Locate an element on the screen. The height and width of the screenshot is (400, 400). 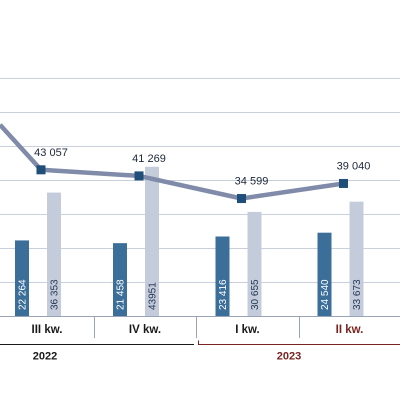
bar-value-label: 21 458 is located at coordinates (121, 294).